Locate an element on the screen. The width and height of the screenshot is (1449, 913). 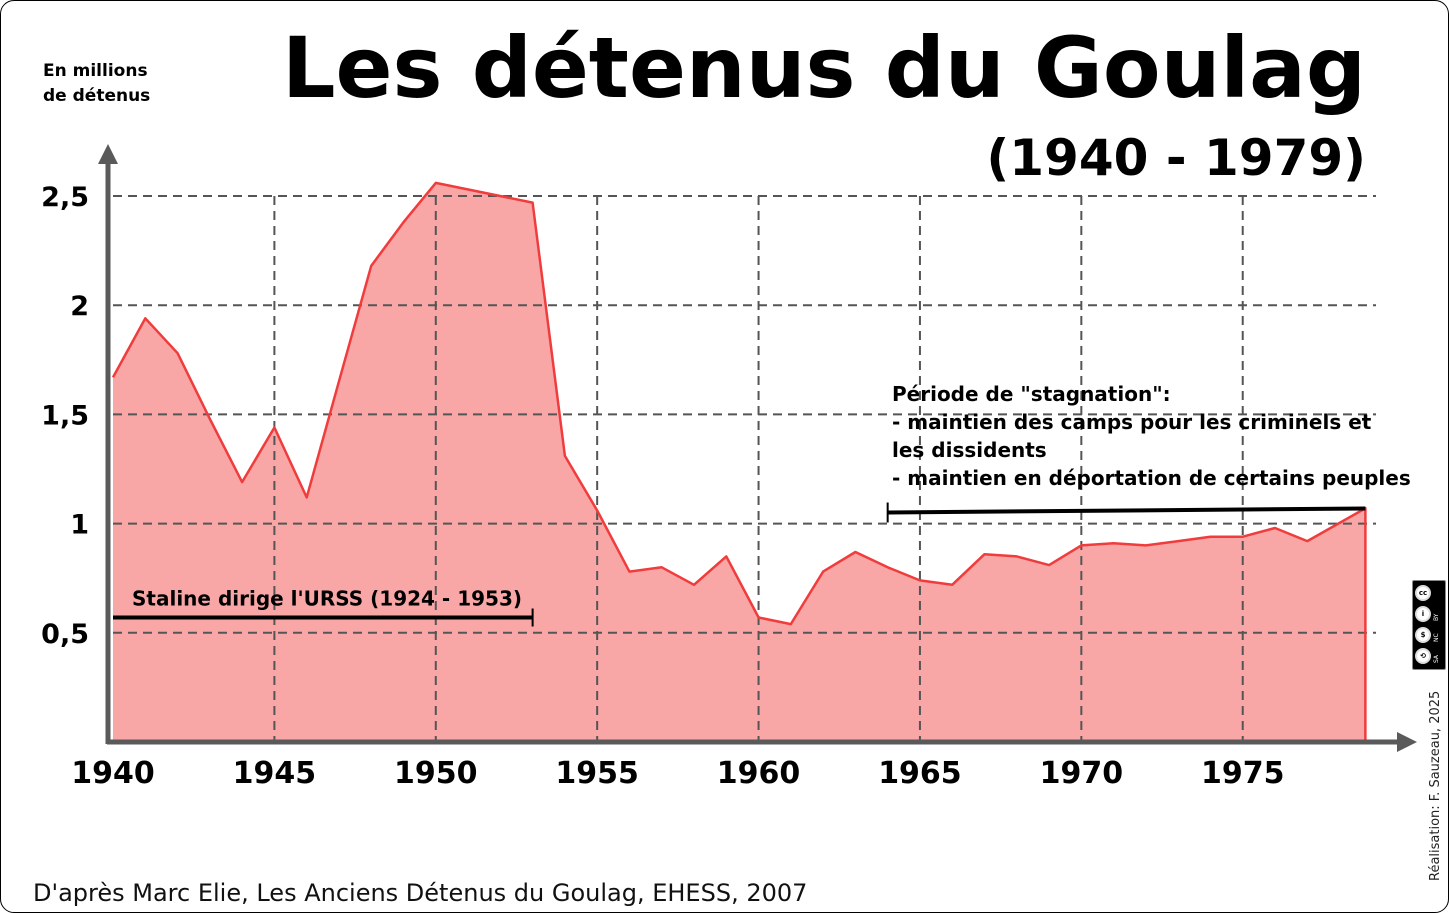
sa-tag: SA is located at coordinates (1436, 658).